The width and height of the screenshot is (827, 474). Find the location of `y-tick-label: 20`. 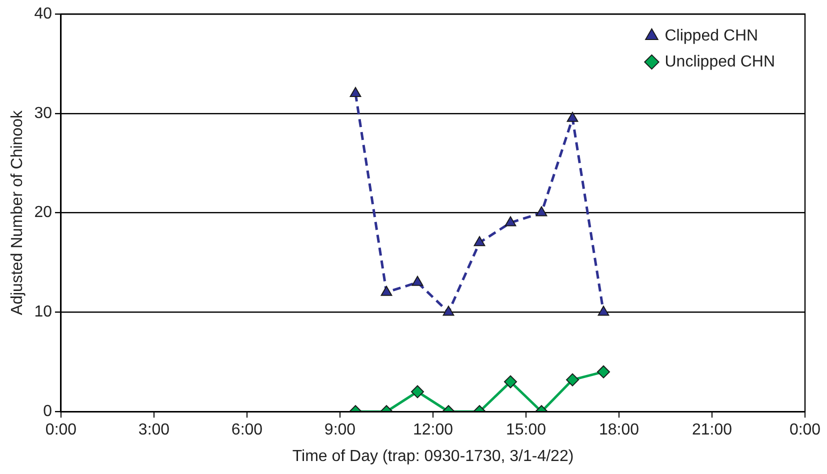

y-tick-label: 20 is located at coordinates (43, 213).